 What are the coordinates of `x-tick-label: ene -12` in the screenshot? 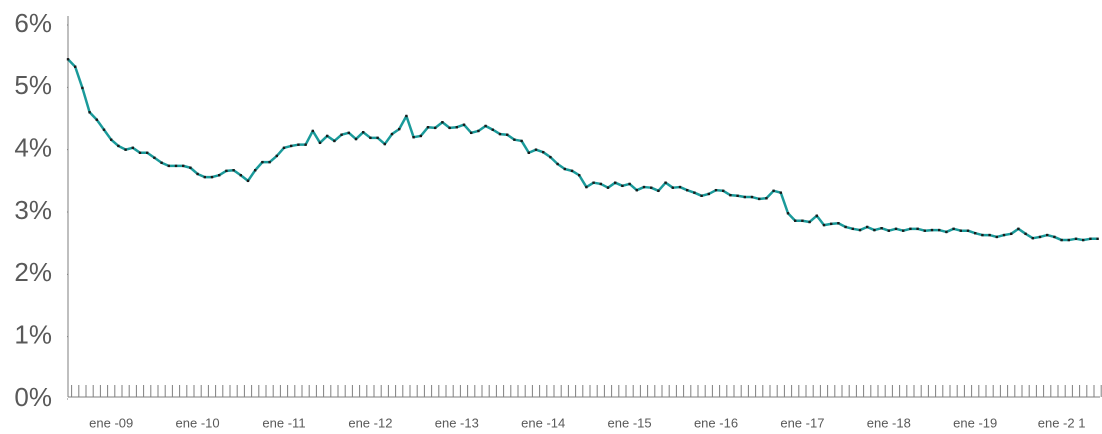 It's located at (370, 422).